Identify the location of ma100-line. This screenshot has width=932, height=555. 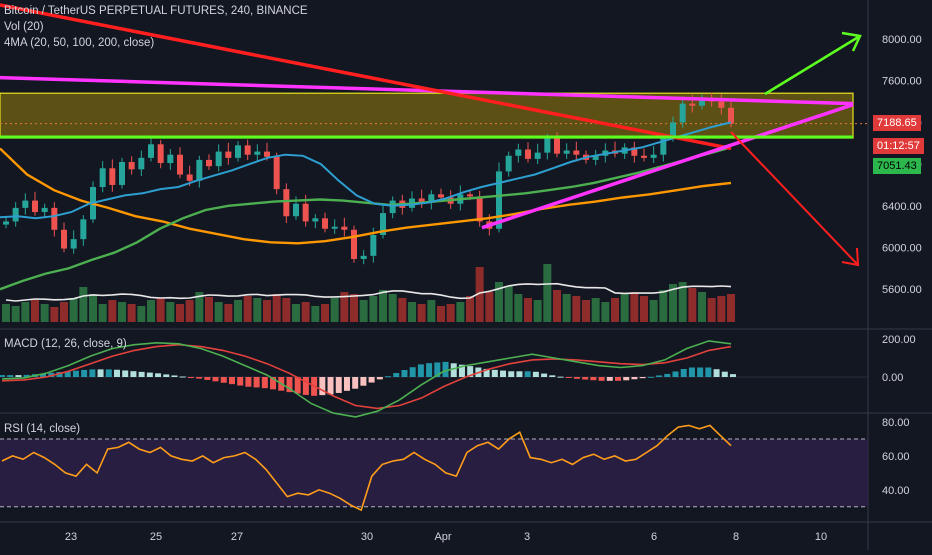
(366, 196).